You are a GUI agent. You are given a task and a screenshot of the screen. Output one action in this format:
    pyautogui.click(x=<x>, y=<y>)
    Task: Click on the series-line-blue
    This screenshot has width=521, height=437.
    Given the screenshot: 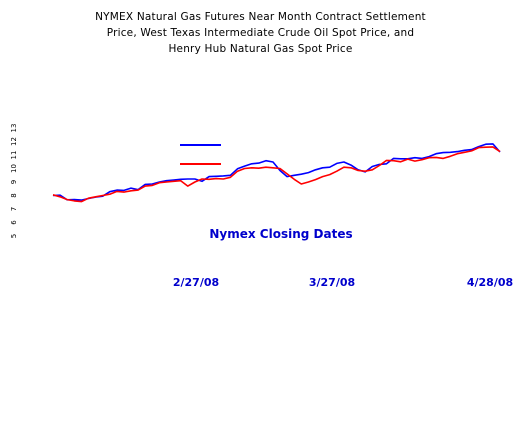 What is the action you would take?
    pyautogui.click(x=276, y=172)
    